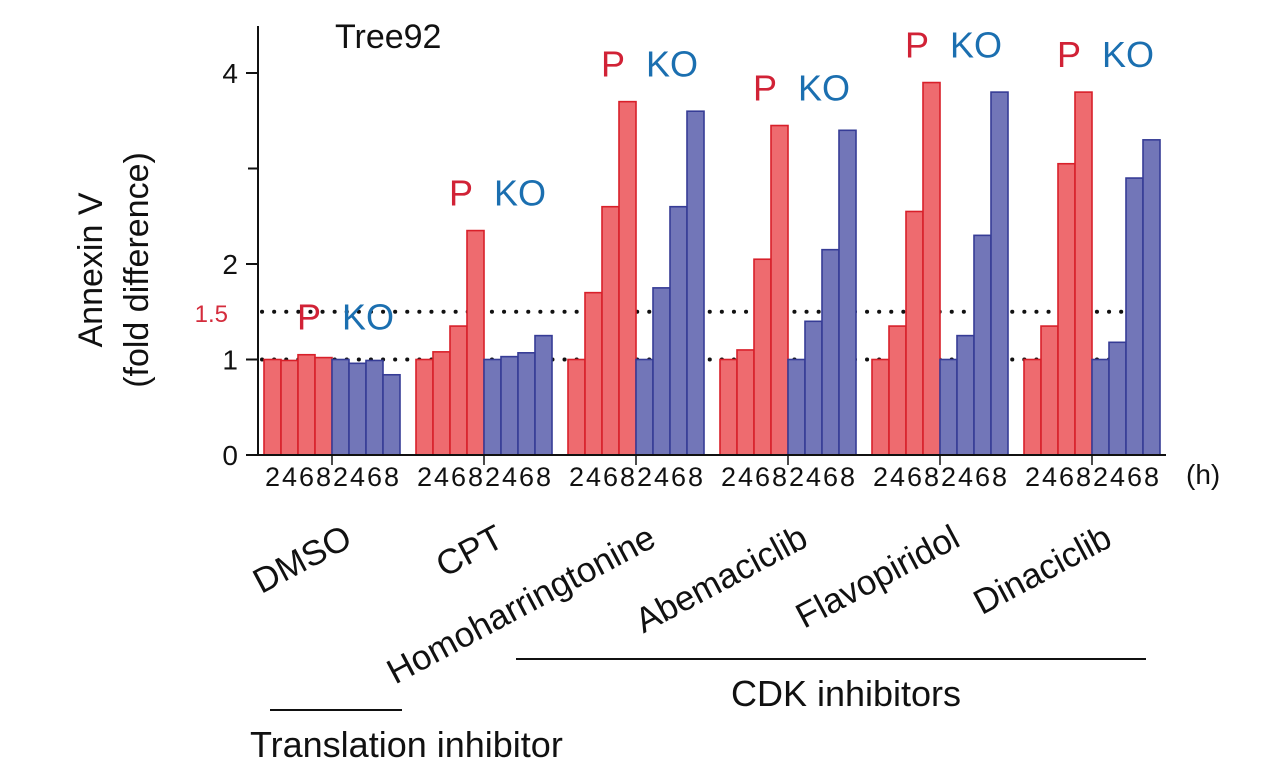  What do you see at coordinates (137, 270) in the screenshot?
I see `y-axis-label-line2: (fold difference)` at bounding box center [137, 270].